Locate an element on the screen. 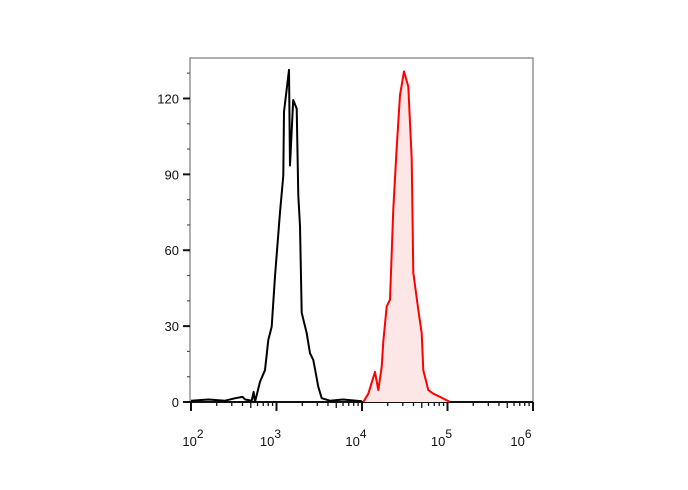  y-tick-label: 30 is located at coordinates (172, 326).